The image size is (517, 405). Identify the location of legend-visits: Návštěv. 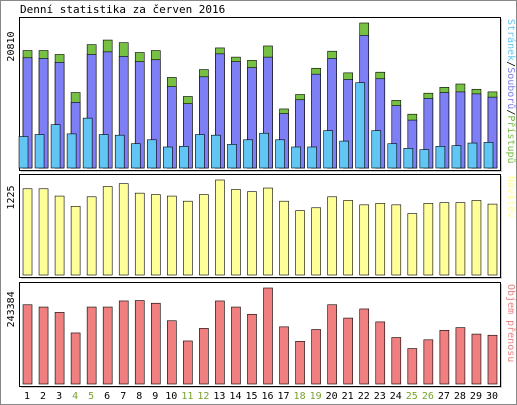
(511, 197).